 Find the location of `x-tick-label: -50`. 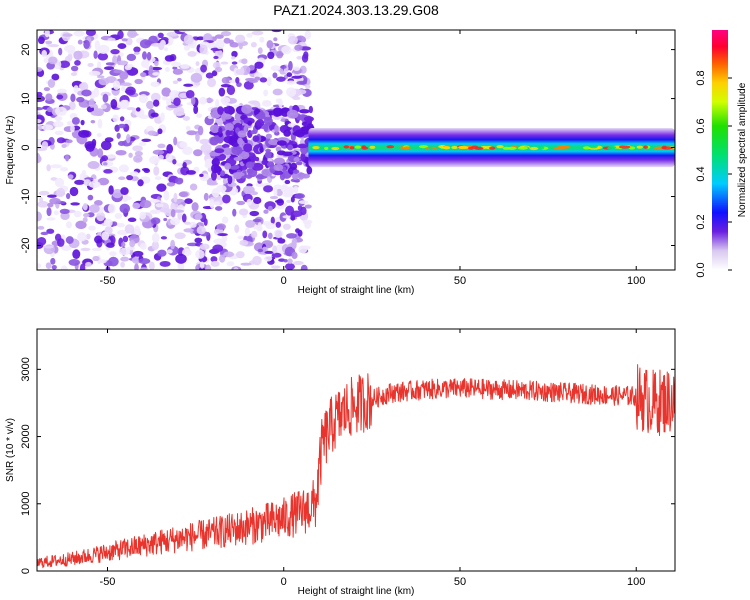

x-tick-label: -50 is located at coordinates (108, 281).